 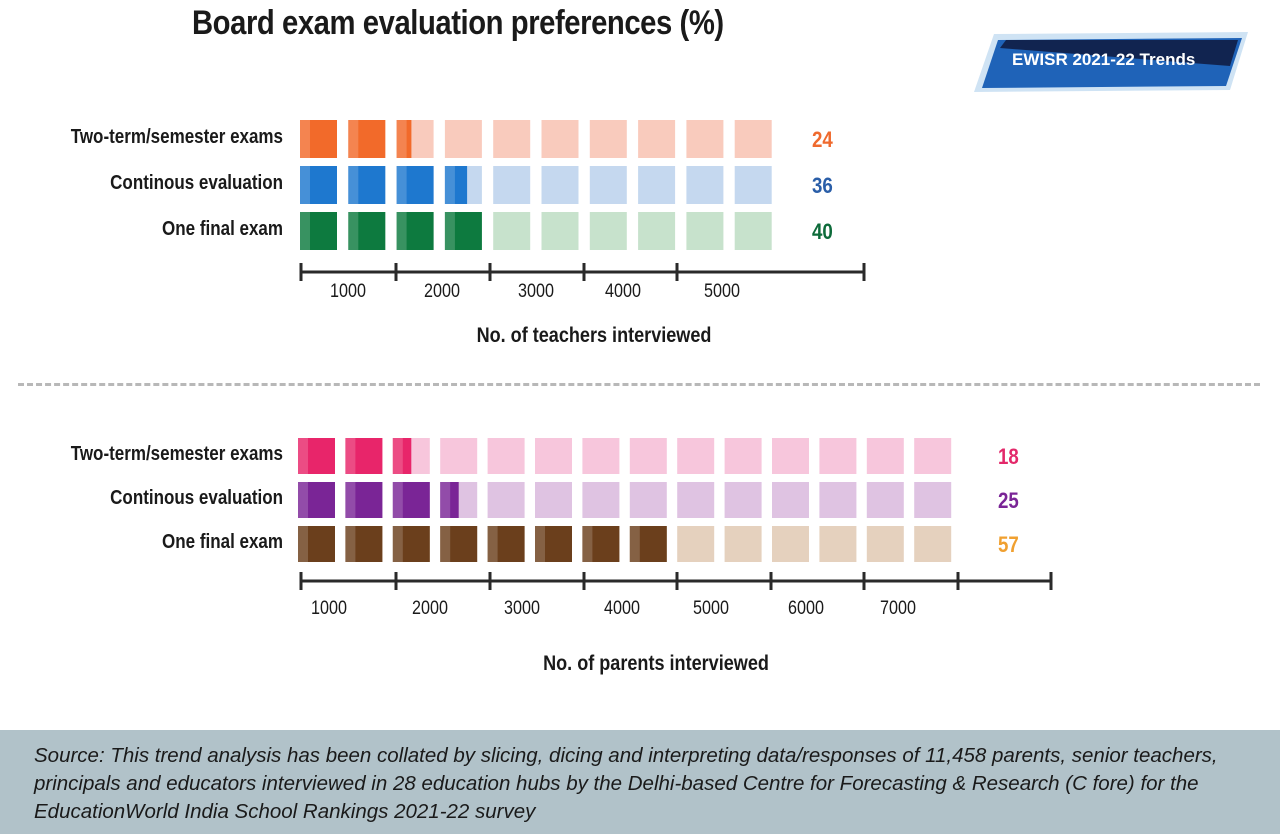 What do you see at coordinates (1008, 544) in the screenshot?
I see `value-label: 57` at bounding box center [1008, 544].